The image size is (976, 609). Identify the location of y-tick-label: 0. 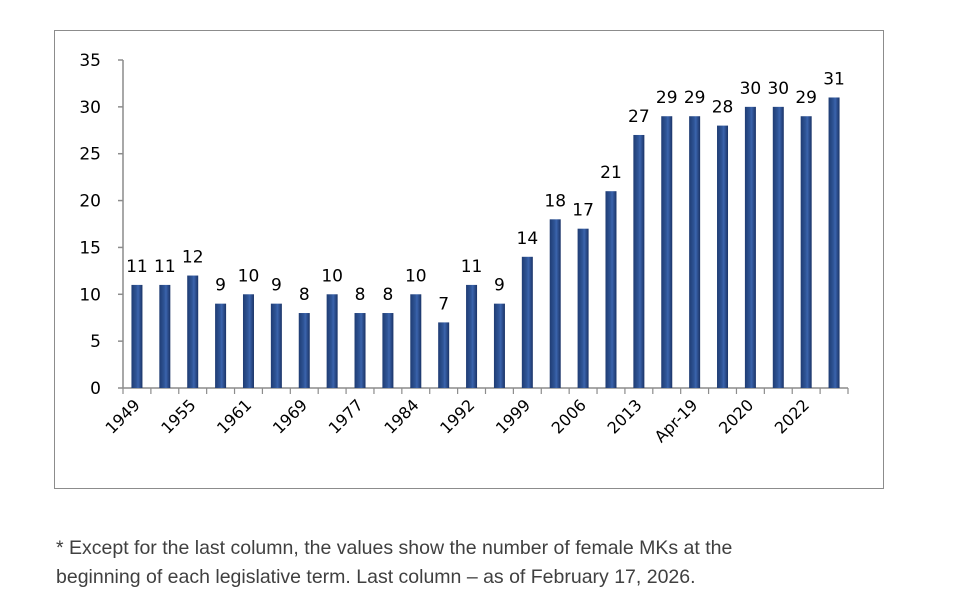
(95, 389).